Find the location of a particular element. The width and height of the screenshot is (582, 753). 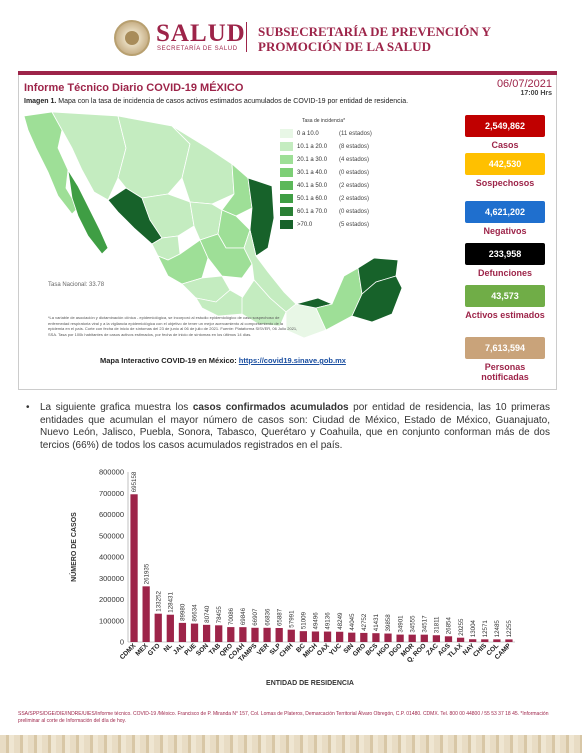

x-tick-label: MEX is located at coordinates (141, 649).